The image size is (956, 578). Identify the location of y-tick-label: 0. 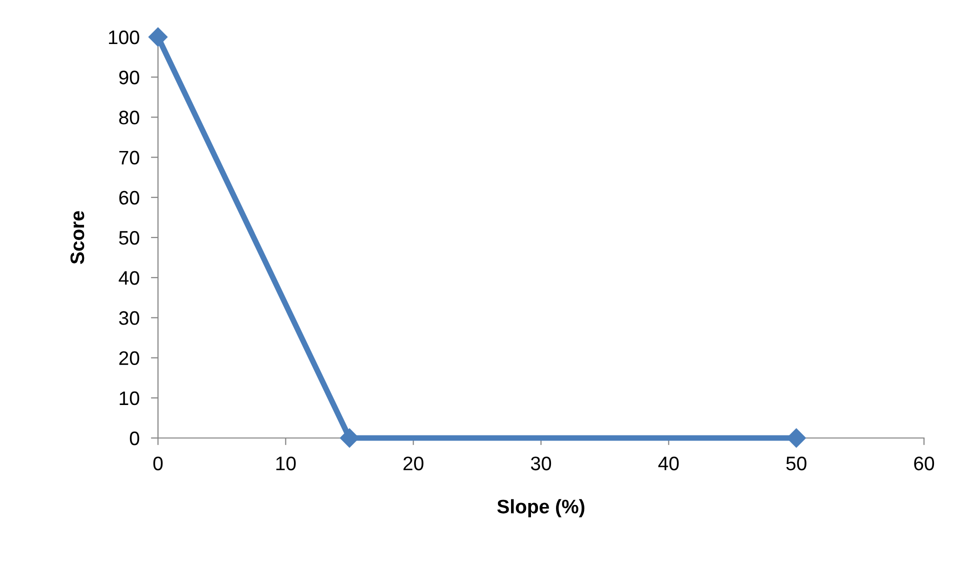
(135, 438).